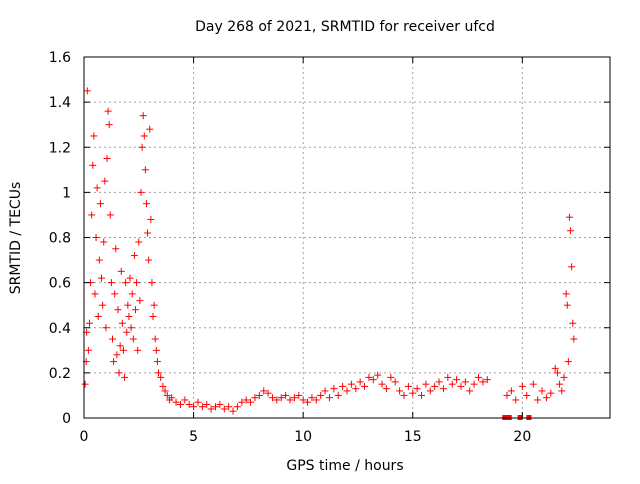  Describe the element at coordinates (60, 329) in the screenshot. I see `y-tick-label: 0.4` at that location.